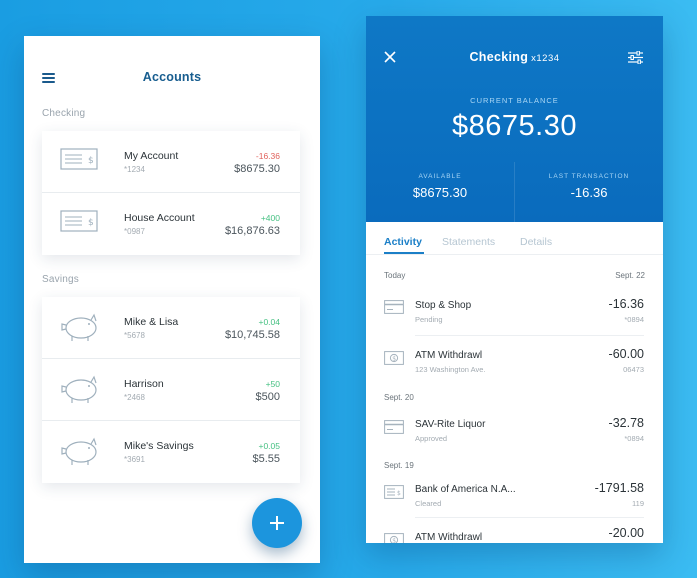 The image size is (697, 578). What do you see at coordinates (499, 57) in the screenshot?
I see `account-title-name: Checking` at bounding box center [499, 57].